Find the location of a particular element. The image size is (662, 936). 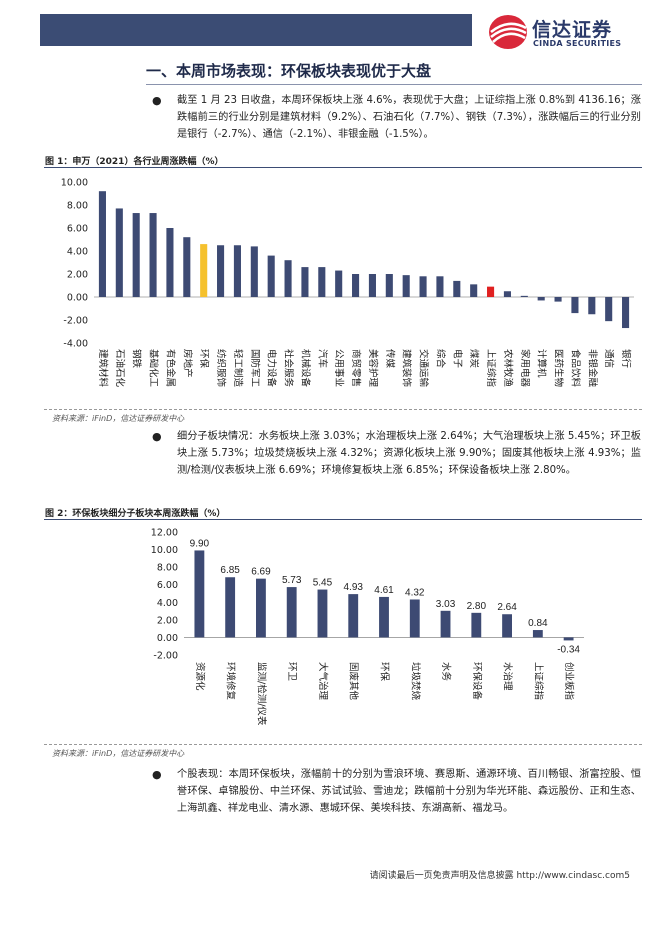

category-label: 纺织服饰 is located at coordinates (221, 368).